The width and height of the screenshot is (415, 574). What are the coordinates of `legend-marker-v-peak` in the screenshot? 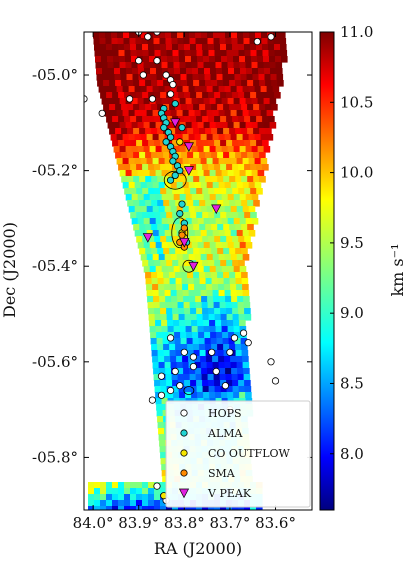 It's located at (184, 493).